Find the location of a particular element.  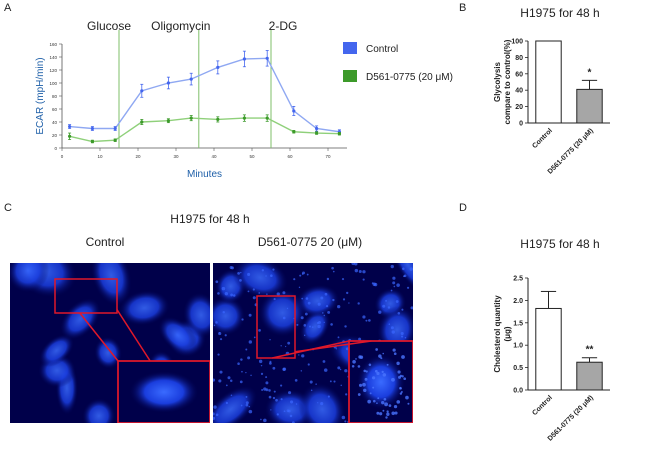

microscopy-title: H1975 for 48 h is located at coordinates (210, 219).